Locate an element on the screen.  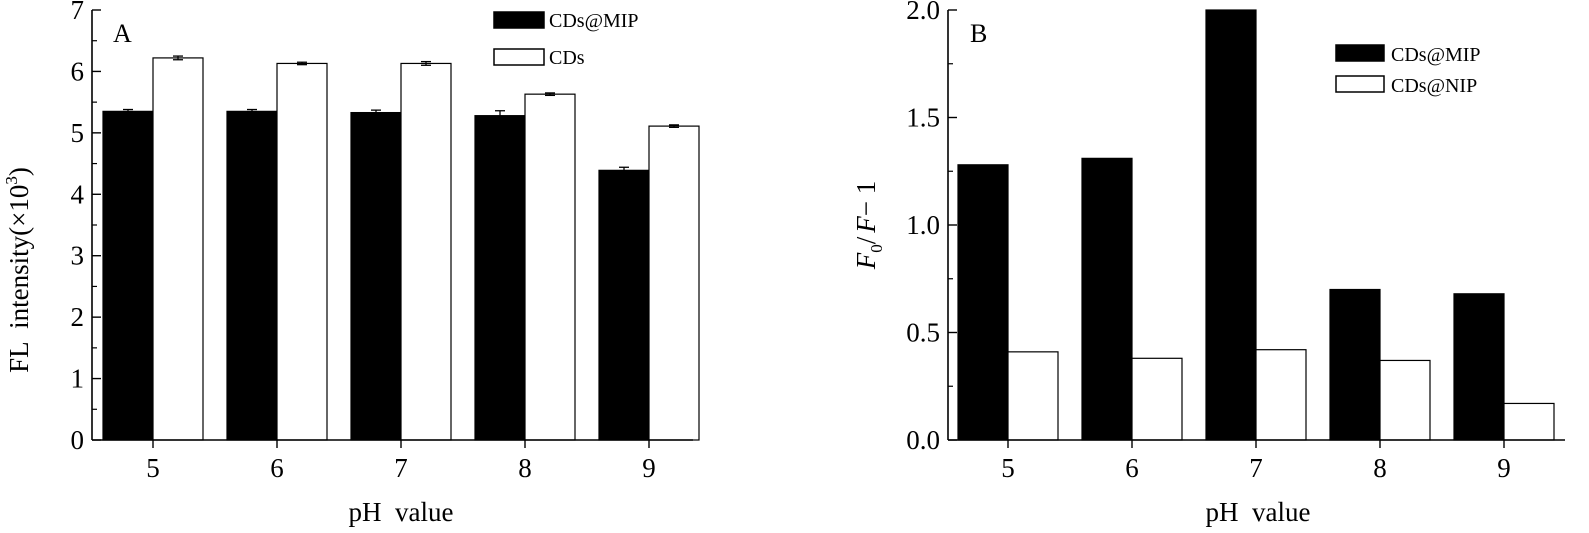
panel-b-y-tick-label: 2.0 is located at coordinates (923, 12).